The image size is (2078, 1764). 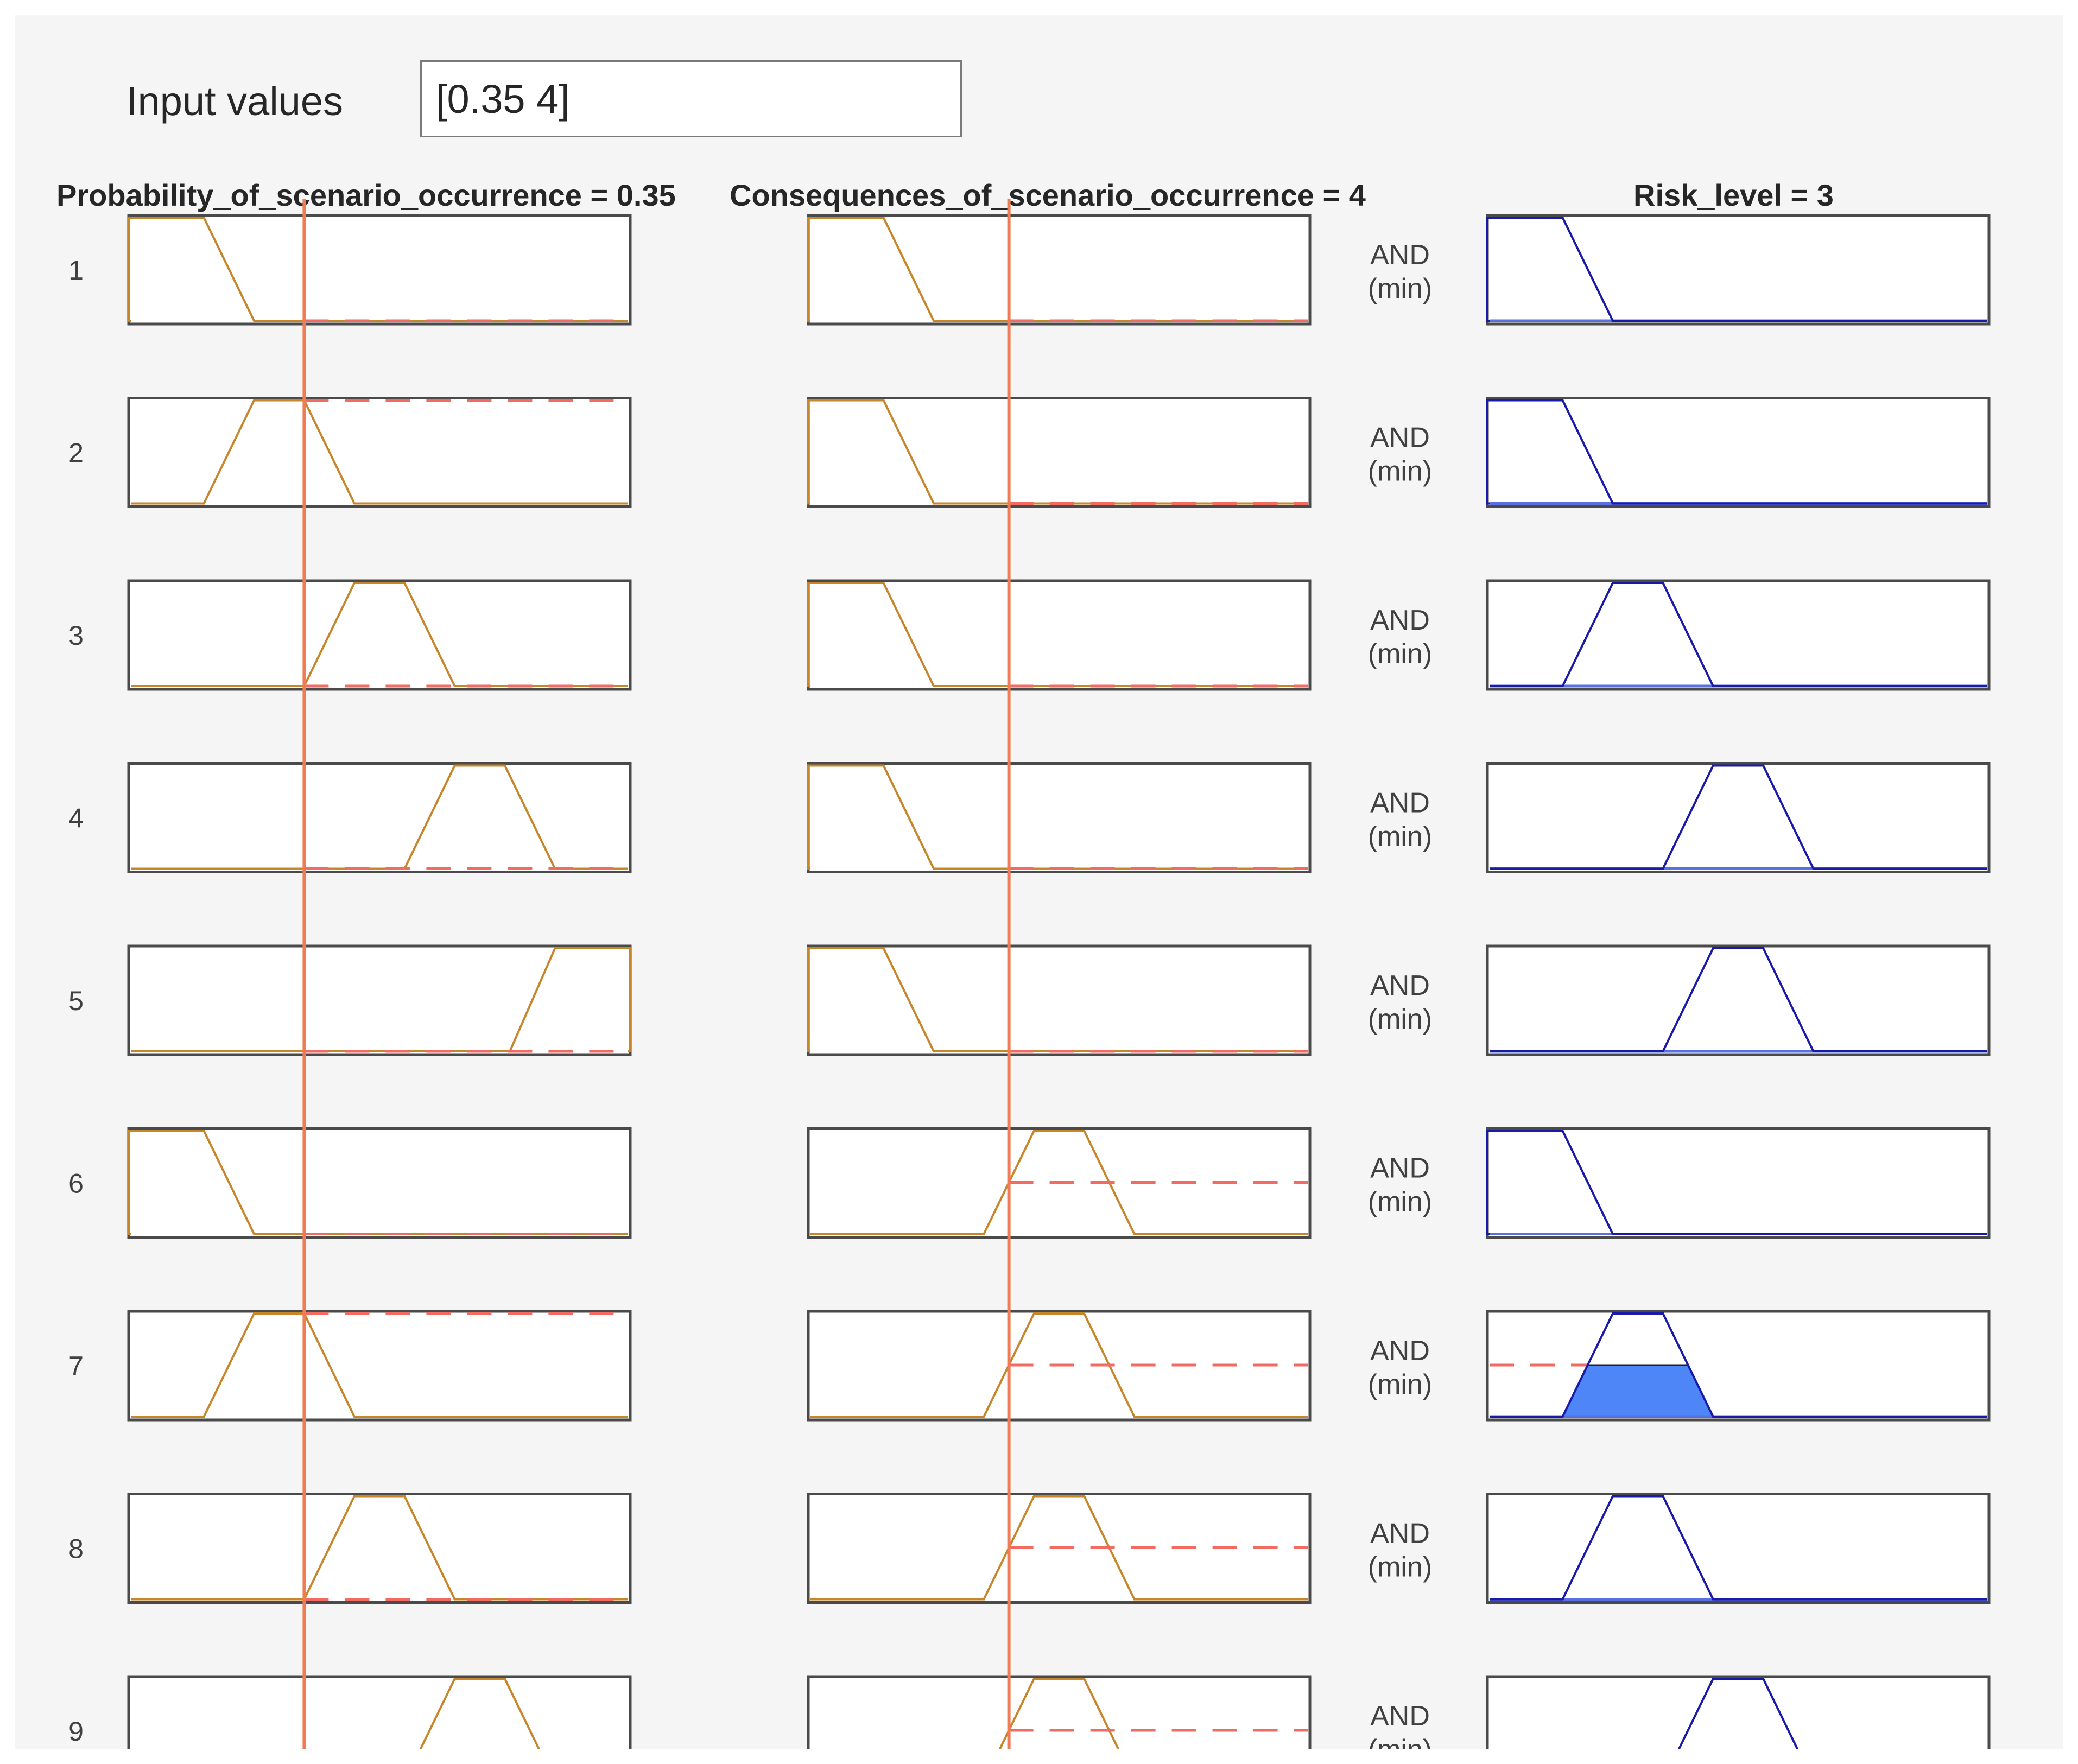 I want to click on rule-number-5: 5, so click(x=76, y=1001).